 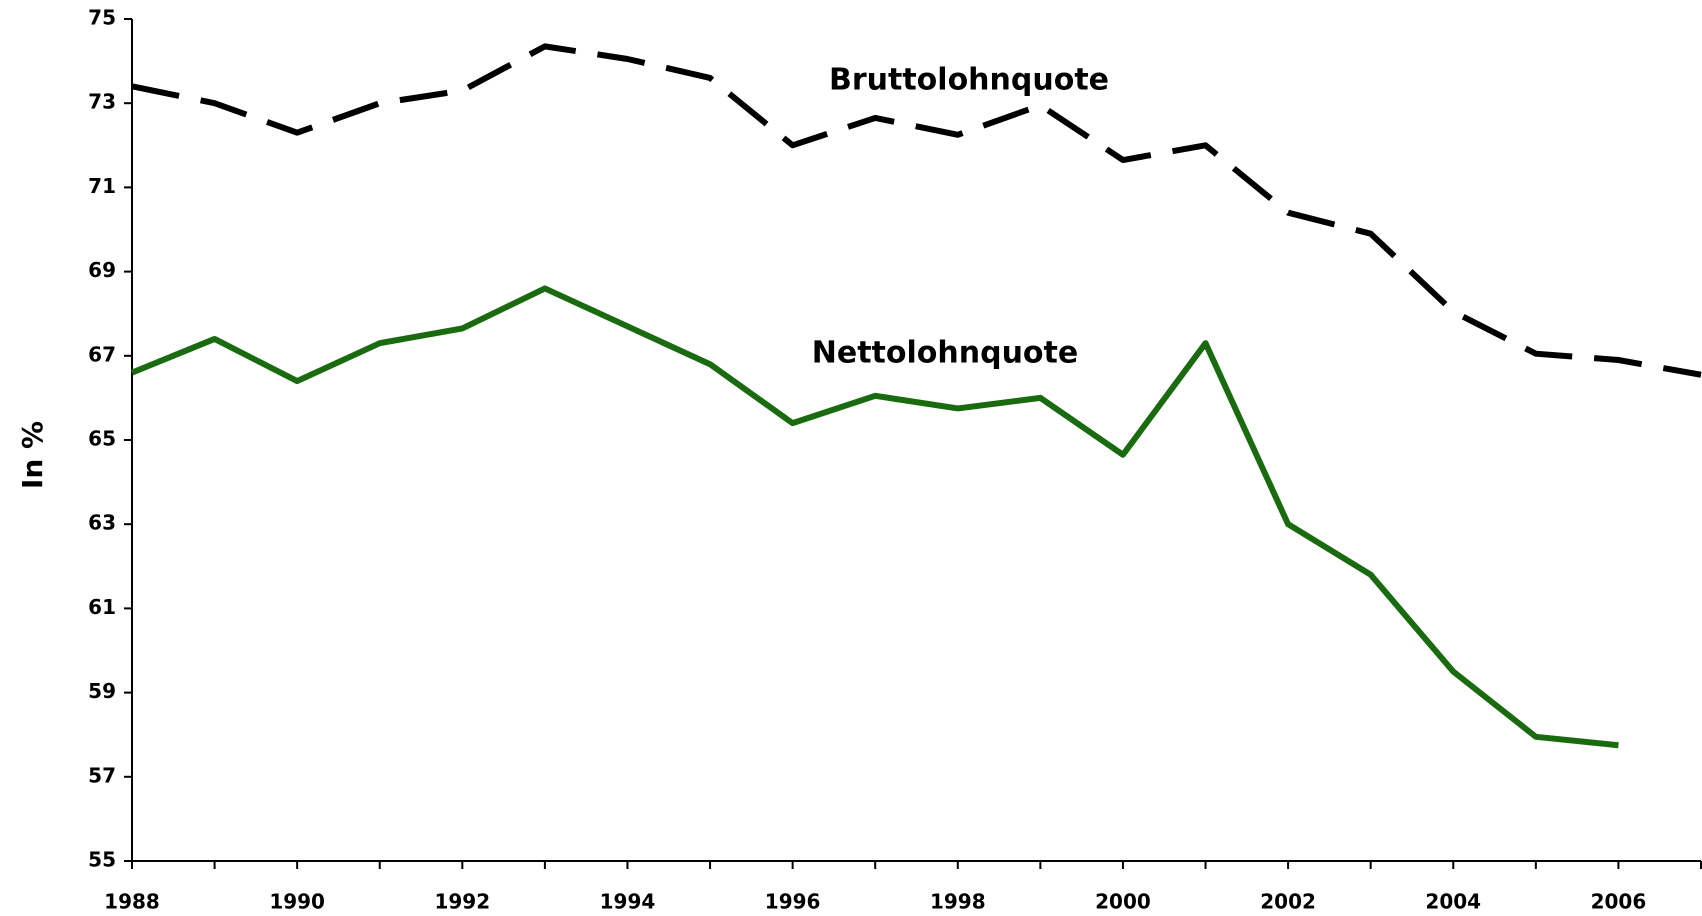 I want to click on y-tick-label: 65, so click(x=102, y=439).